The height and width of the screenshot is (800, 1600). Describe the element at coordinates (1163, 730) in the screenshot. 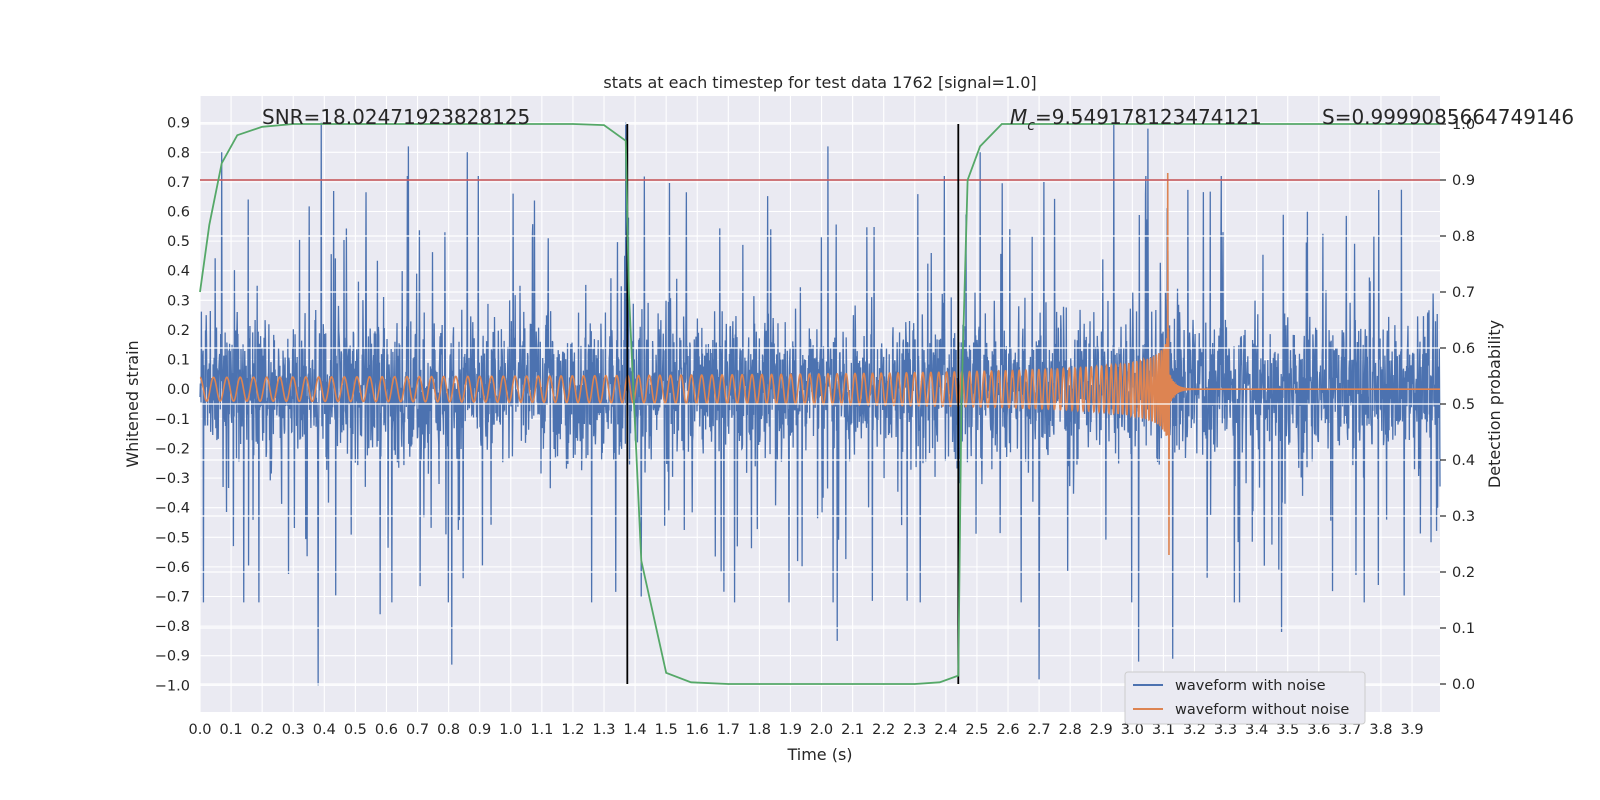

I see `x-tick-label: 3.1` at that location.